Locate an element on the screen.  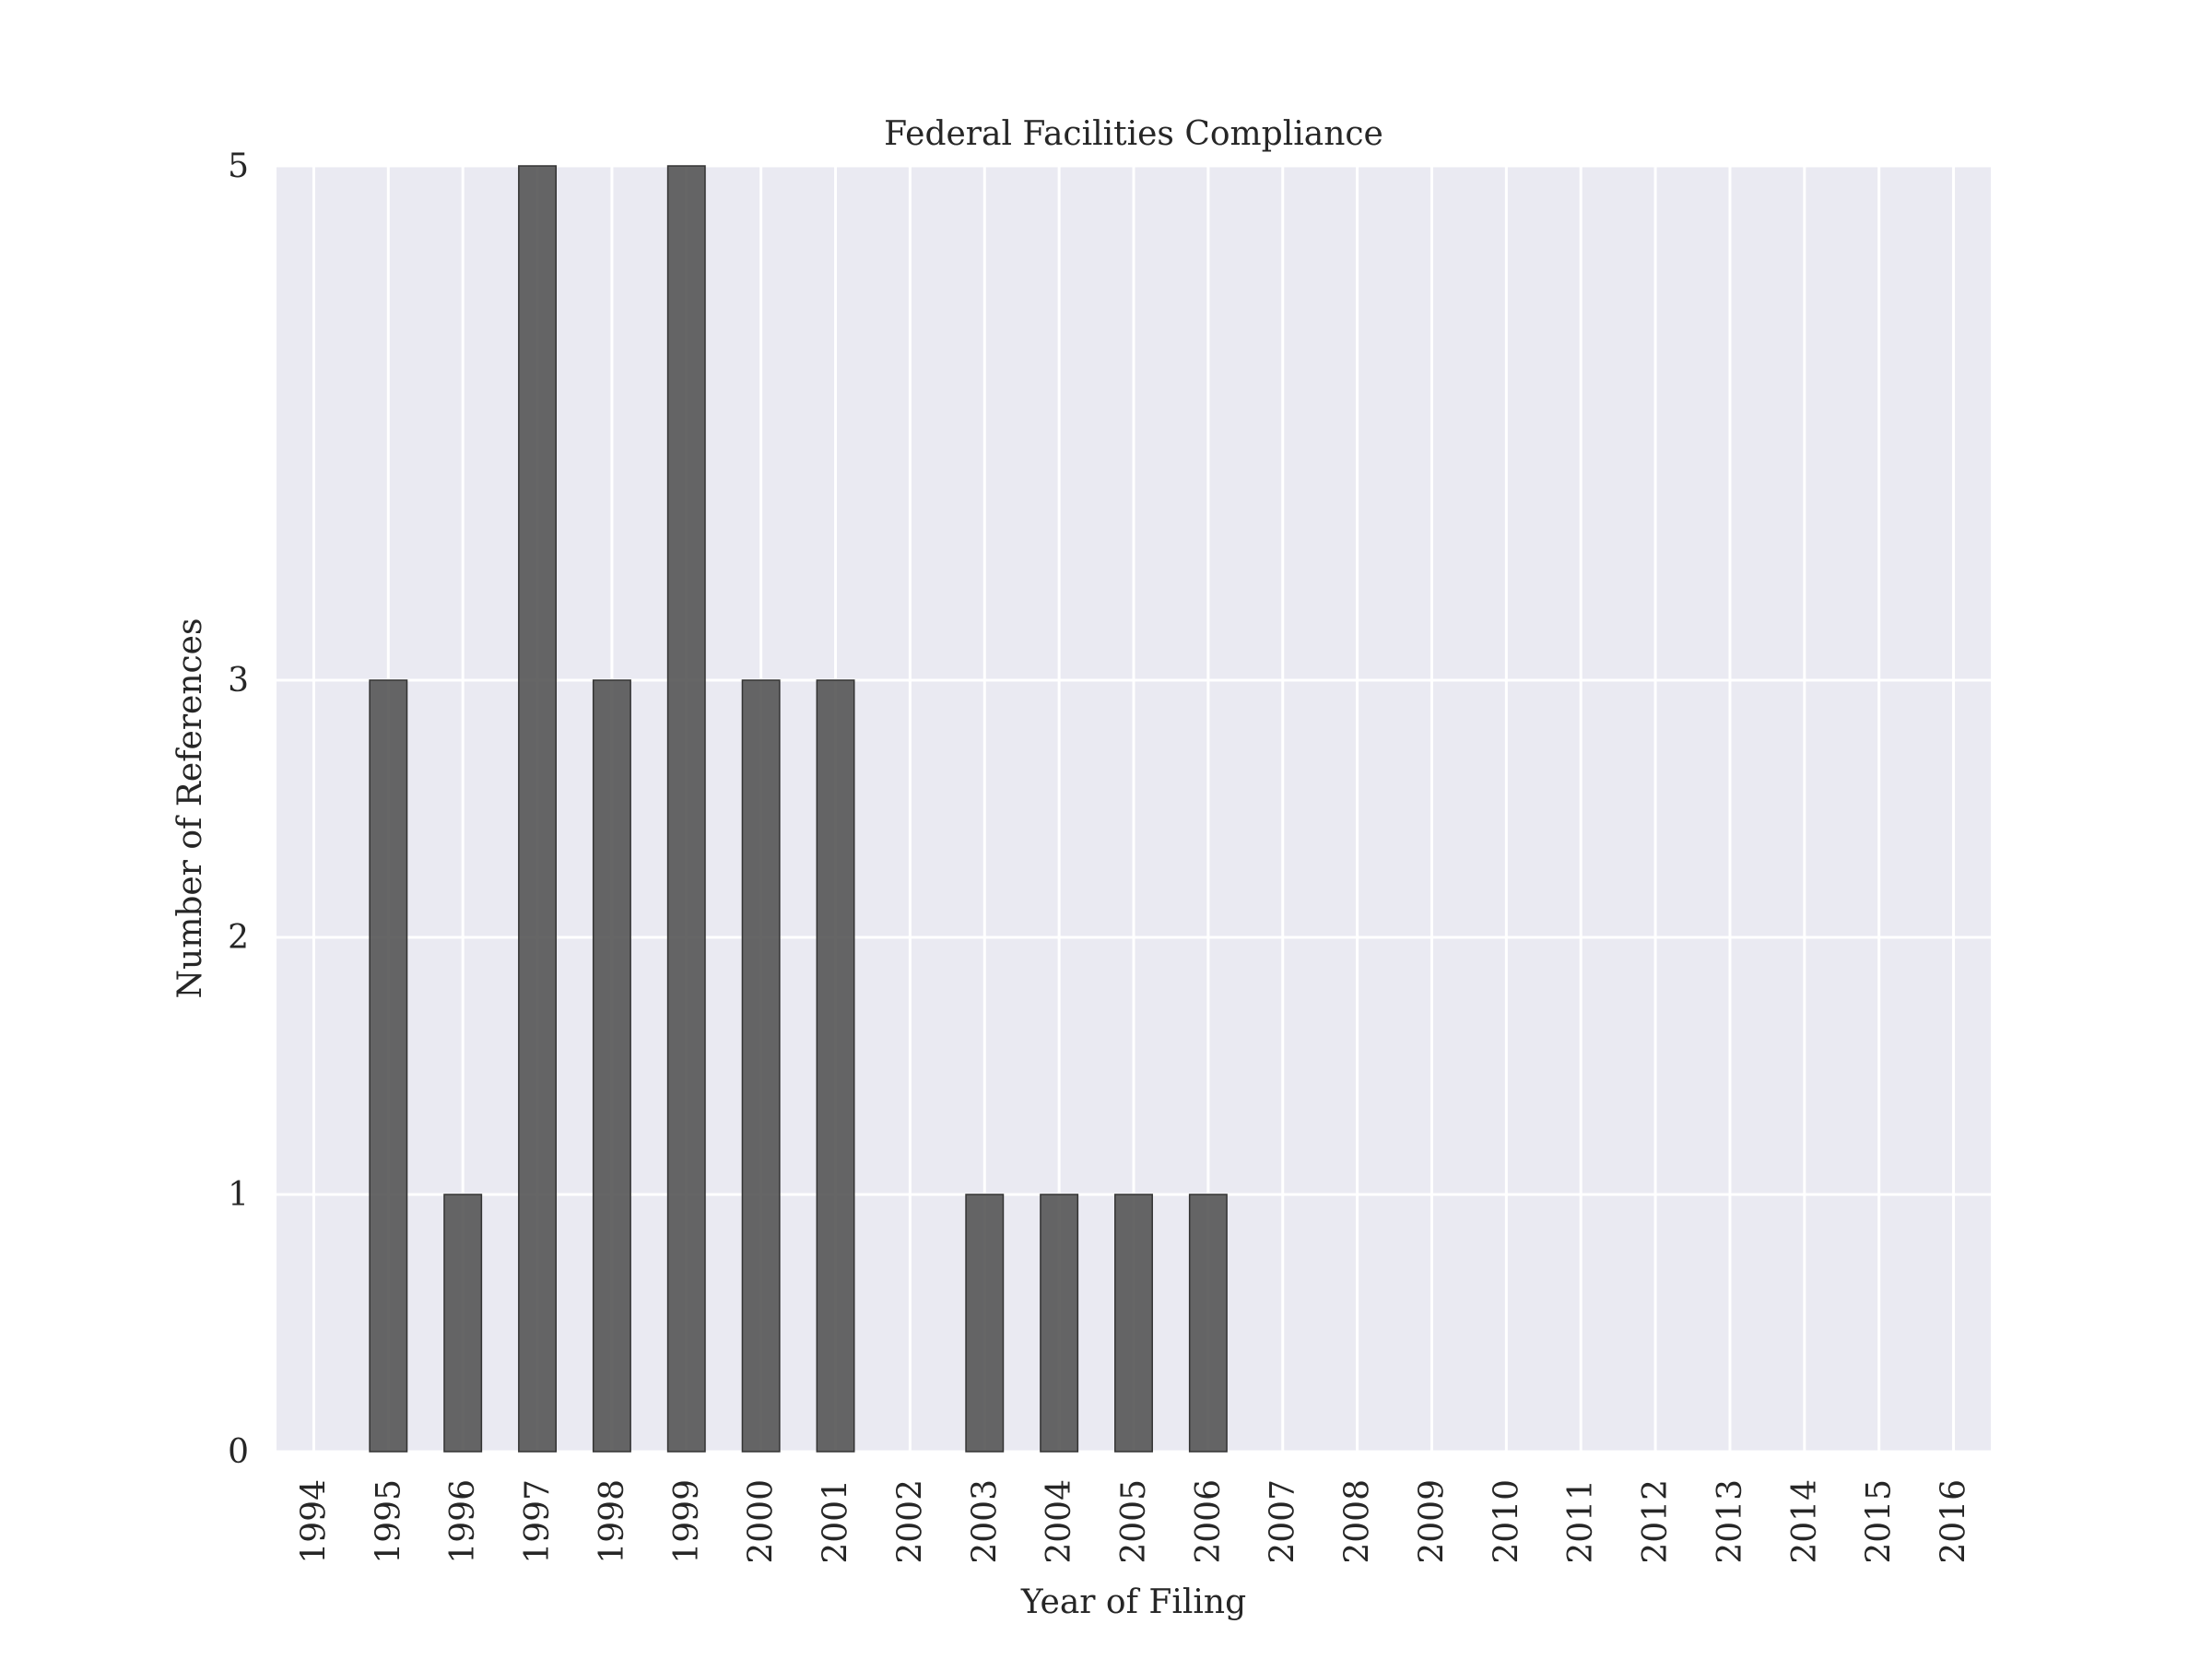
y-tick-label: 0 is located at coordinates (238, 1452).